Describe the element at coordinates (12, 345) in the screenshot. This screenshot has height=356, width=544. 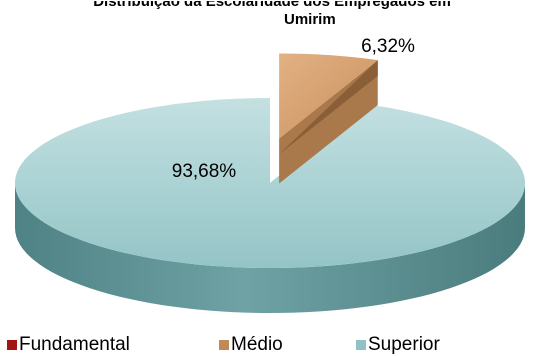
I see `legend-swatch-fundamental` at that location.